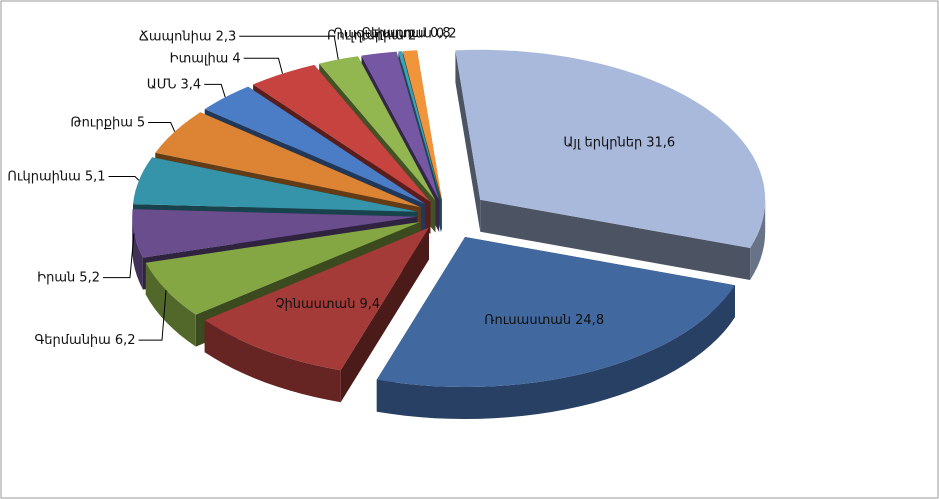 The height and width of the screenshot is (499, 939). I want to click on data-label: ԱՄՆ 3,4, so click(174, 84).